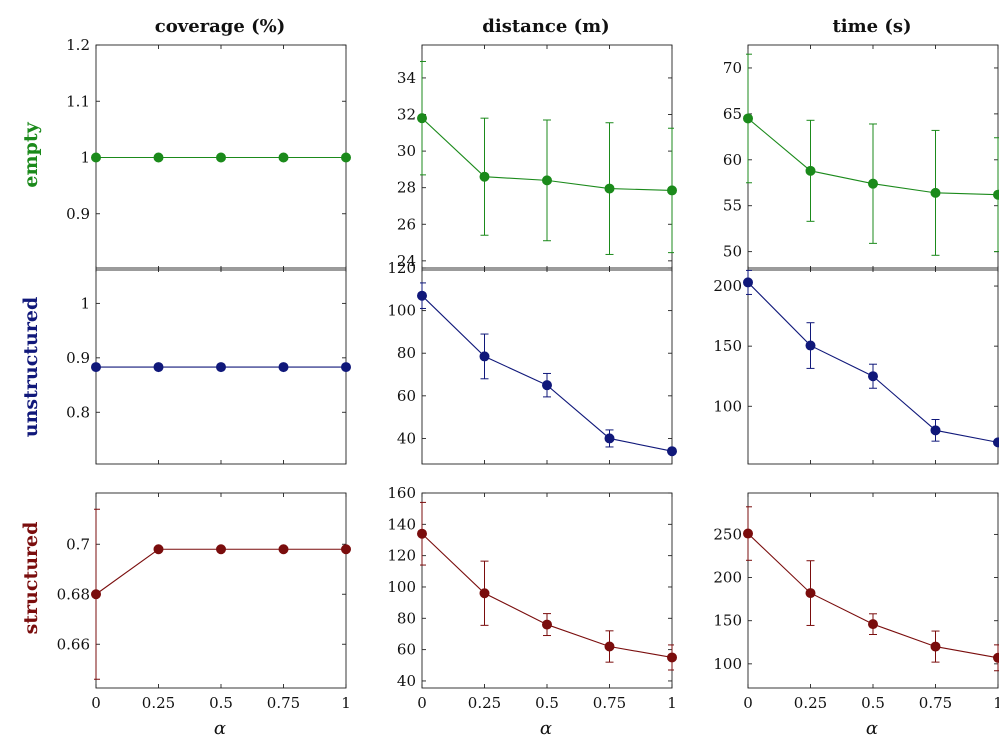 The height and width of the screenshot is (743, 999). I want to click on y-tick-label: 160, so click(401, 493).